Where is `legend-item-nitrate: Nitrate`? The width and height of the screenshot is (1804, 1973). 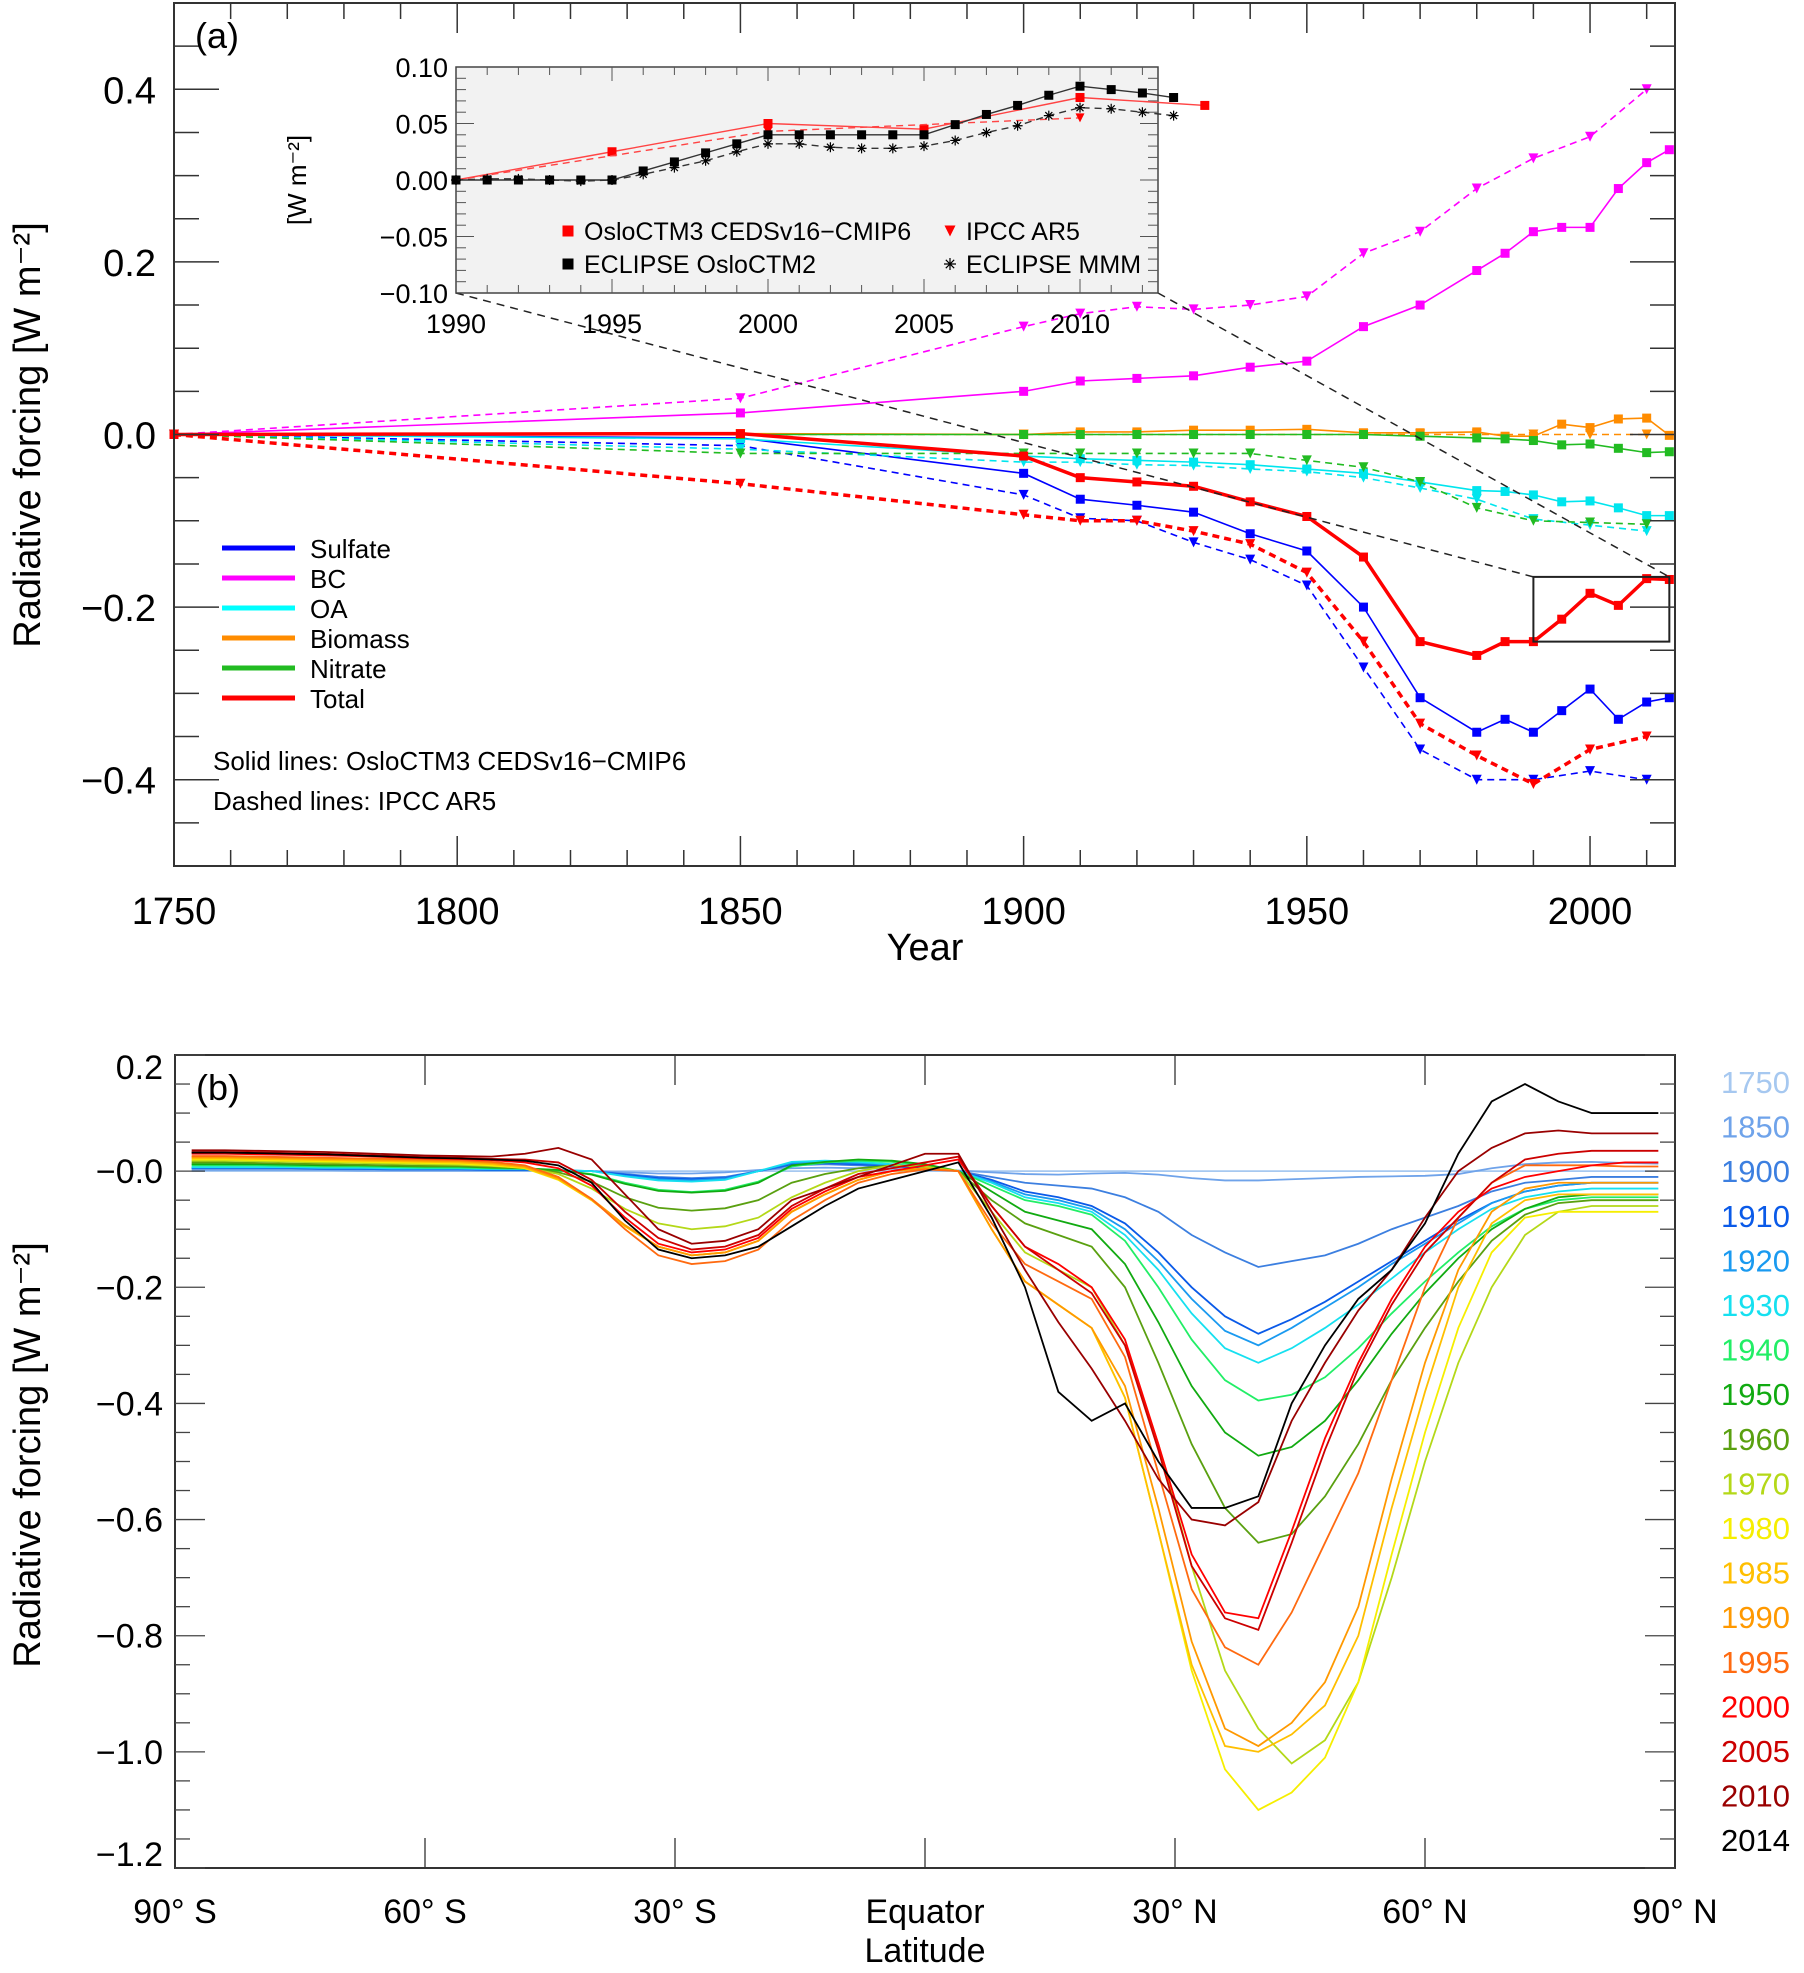 legend-item-nitrate: Nitrate is located at coordinates (304, 669).